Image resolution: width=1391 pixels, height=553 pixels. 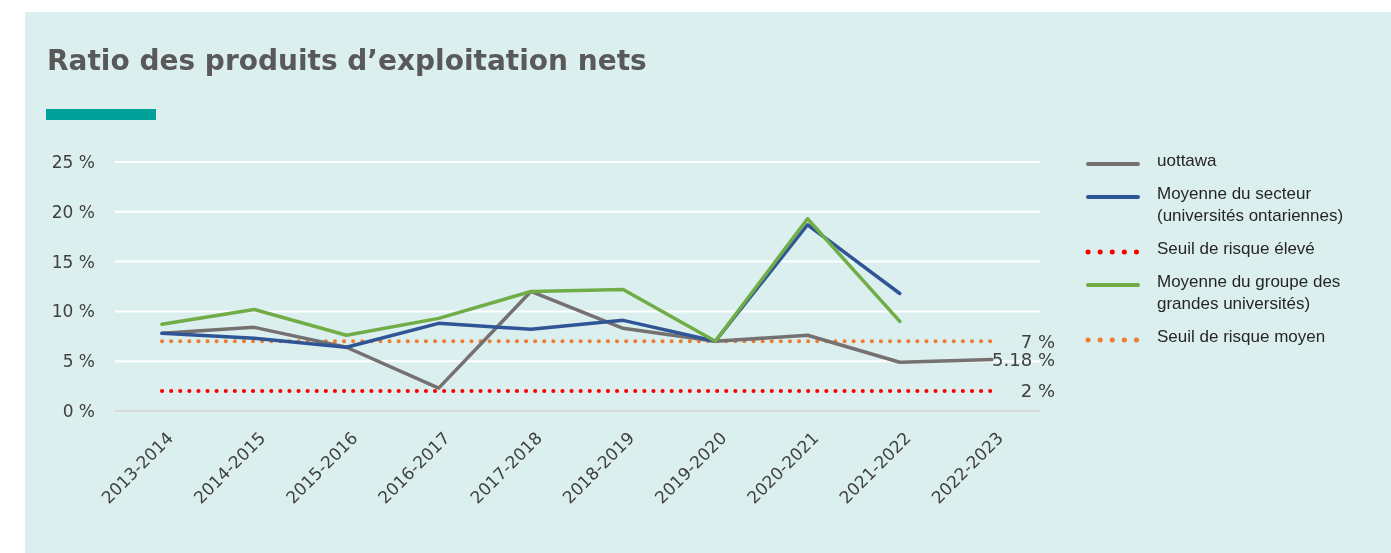 What do you see at coordinates (73, 261) in the screenshot?
I see `y-tick-label: 15 %` at bounding box center [73, 261].